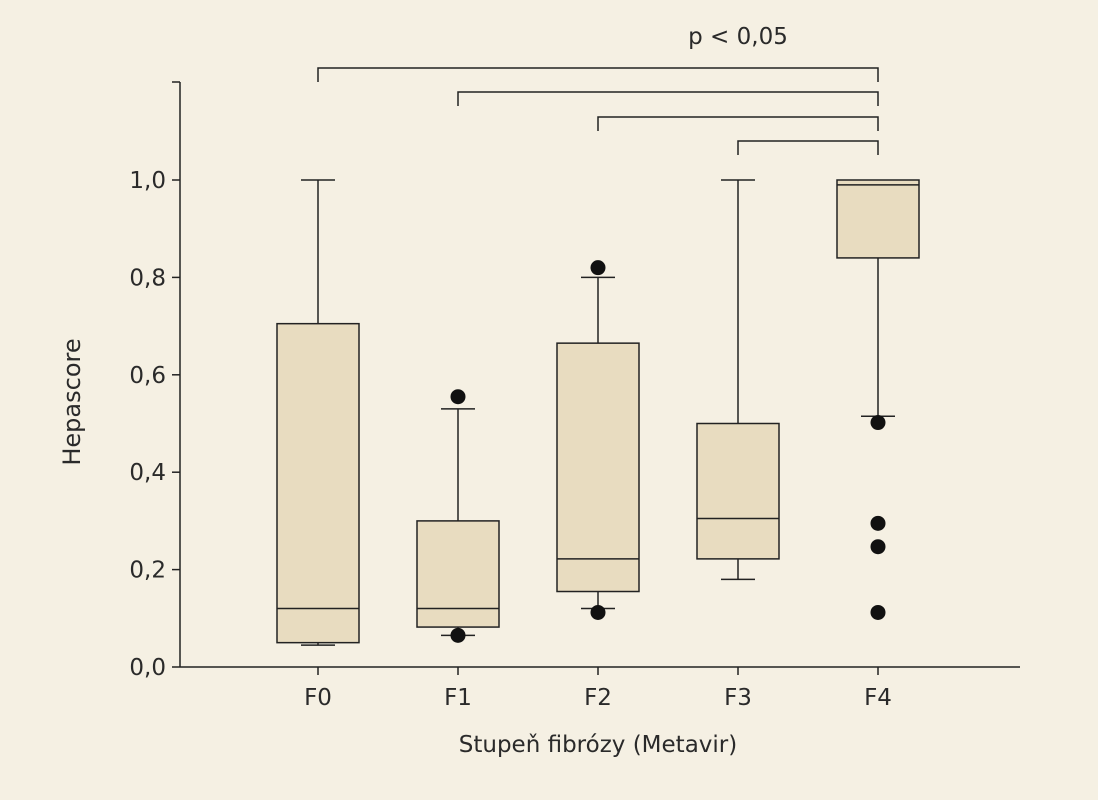 Image resolution: width=1098 pixels, height=800 pixels. Describe the element at coordinates (147, 571) in the screenshot. I see `y-tick-label: 0,2` at that location.